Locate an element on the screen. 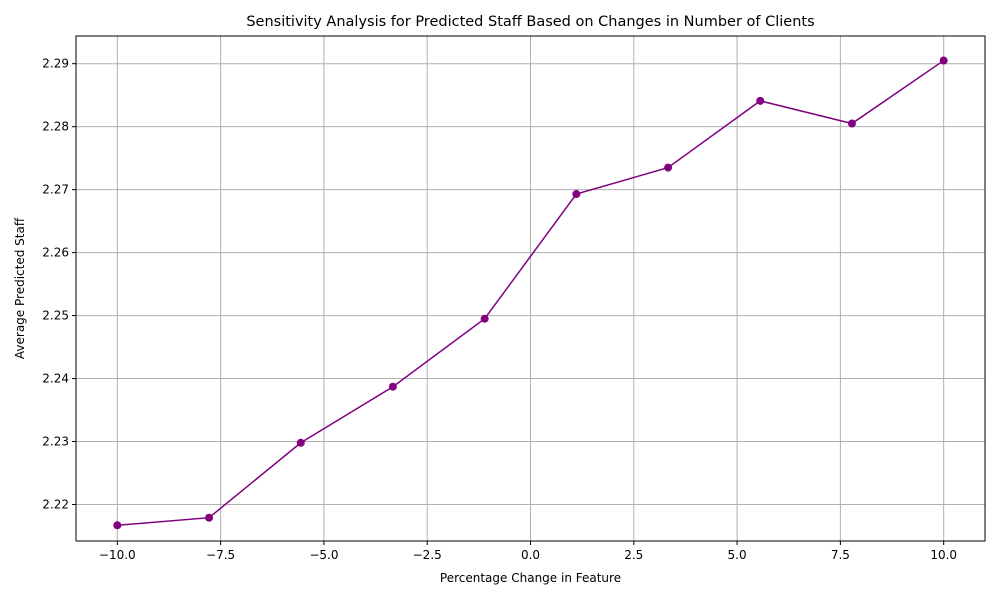  y-axis-label: Average Predicted Staff is located at coordinates (20, 288).